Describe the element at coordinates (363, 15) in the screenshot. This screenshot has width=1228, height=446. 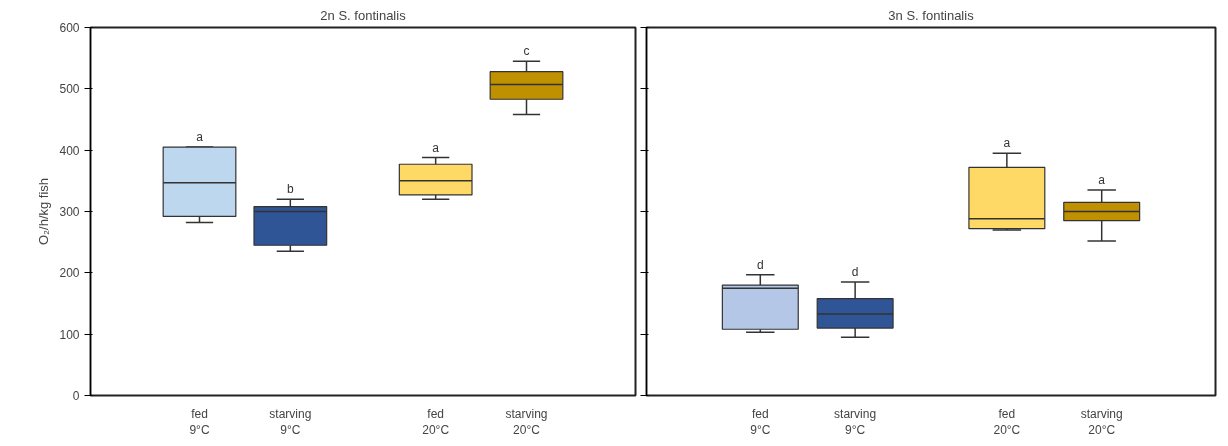
I see `chart-title: 2n S. fontinalis` at that location.